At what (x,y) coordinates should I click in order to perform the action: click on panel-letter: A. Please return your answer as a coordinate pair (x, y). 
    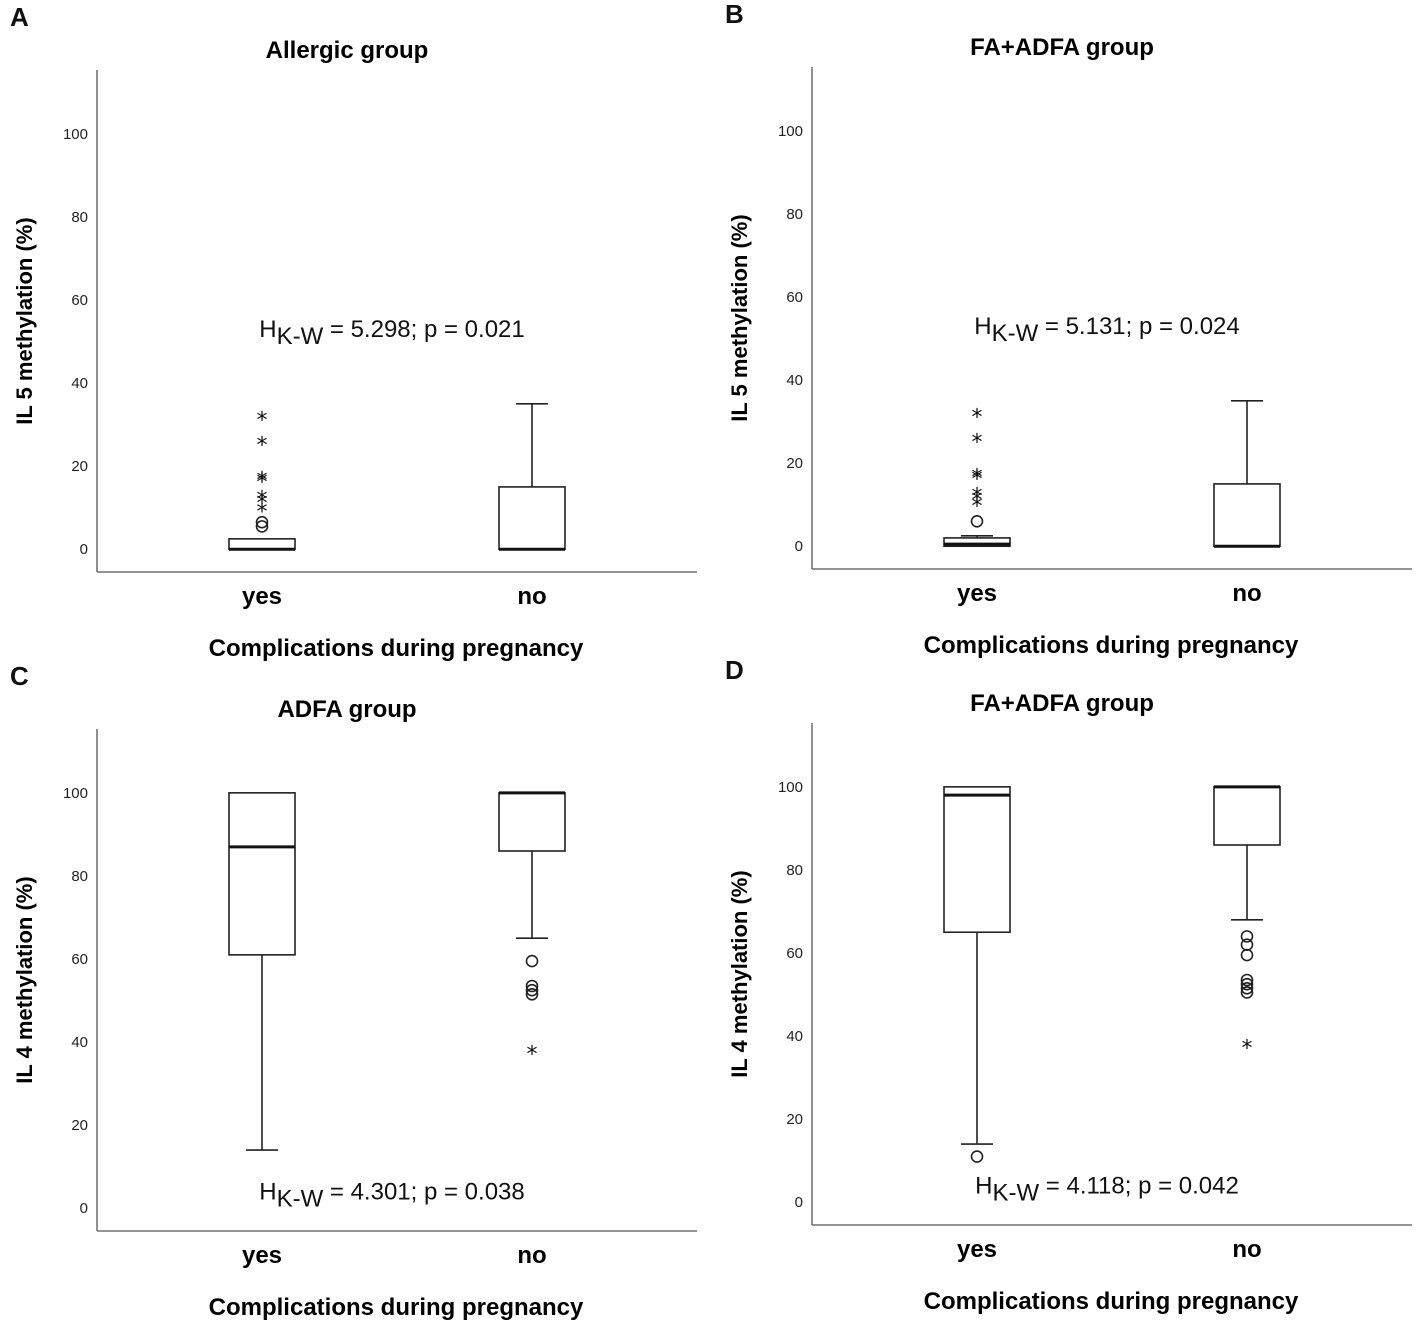
    Looking at the image, I should click on (19, 17).